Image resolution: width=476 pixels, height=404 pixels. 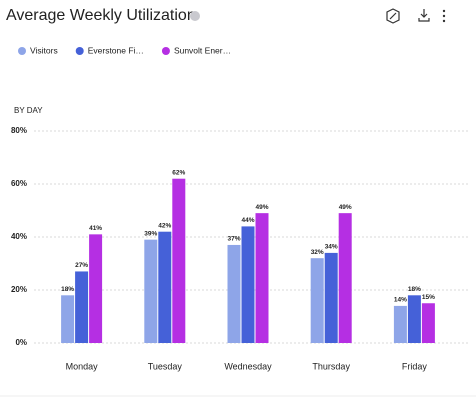 What do you see at coordinates (331, 366) in the screenshot?
I see `x-tick-label: Thursday` at bounding box center [331, 366].